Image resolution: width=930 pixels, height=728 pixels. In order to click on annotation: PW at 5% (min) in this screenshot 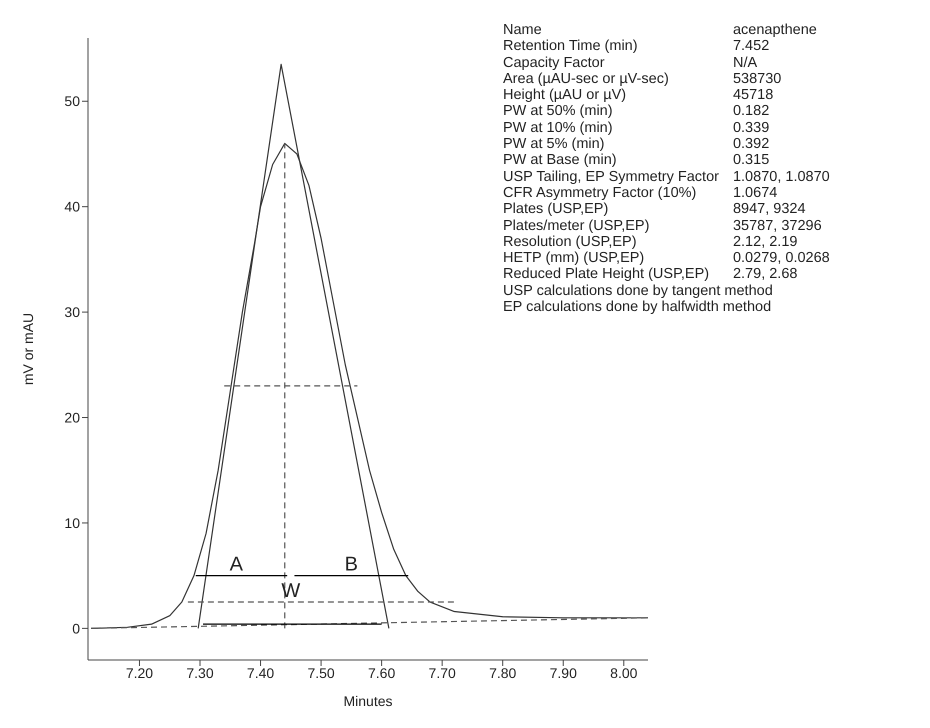, I will do `click(554, 144)`.